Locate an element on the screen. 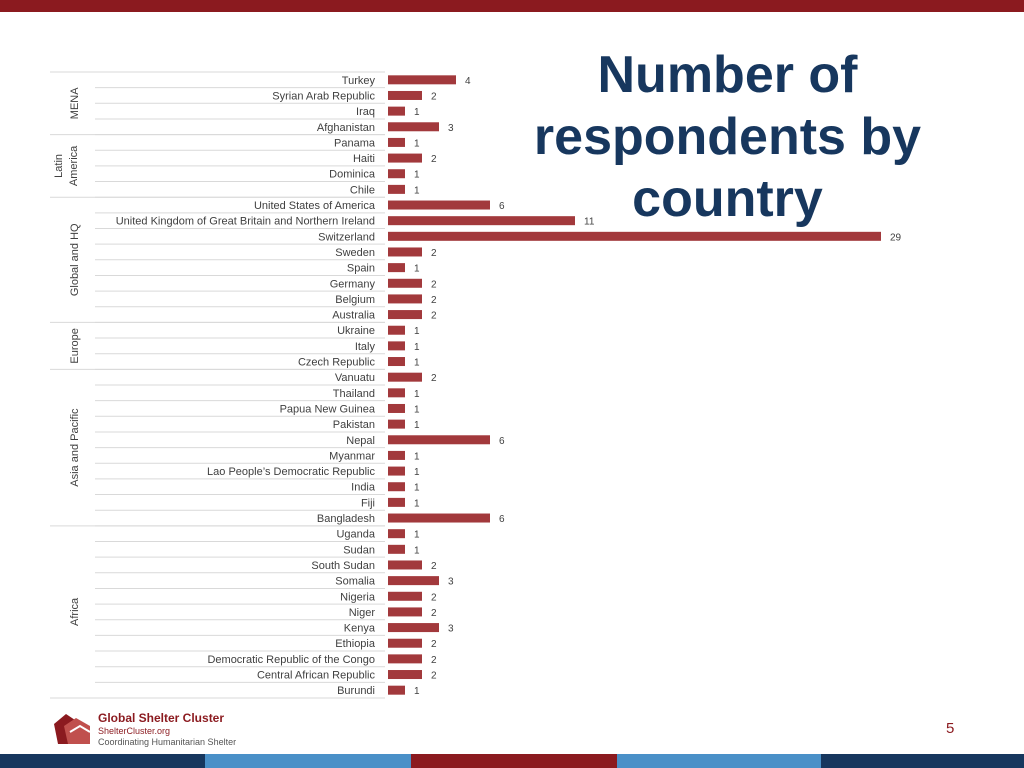 Image resolution: width=1024 pixels, height=768 pixels. data-label: 29 is located at coordinates (896, 237).